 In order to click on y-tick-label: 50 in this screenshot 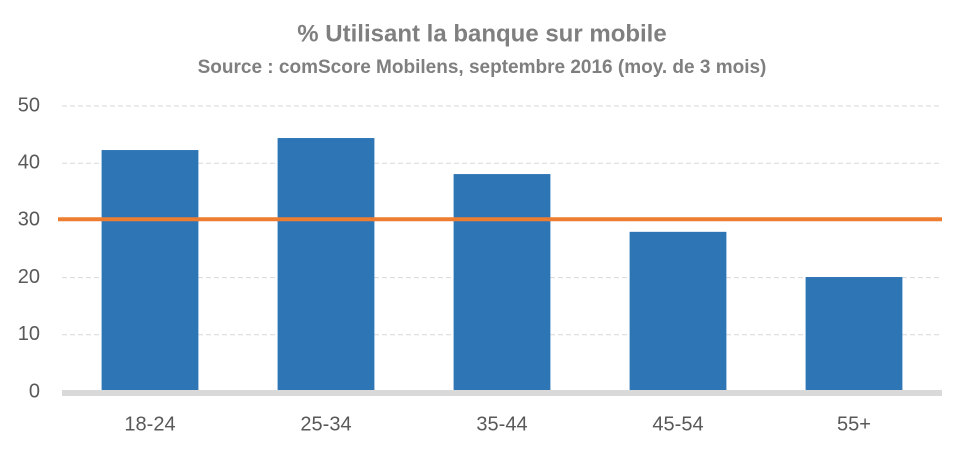, I will do `click(29, 105)`.